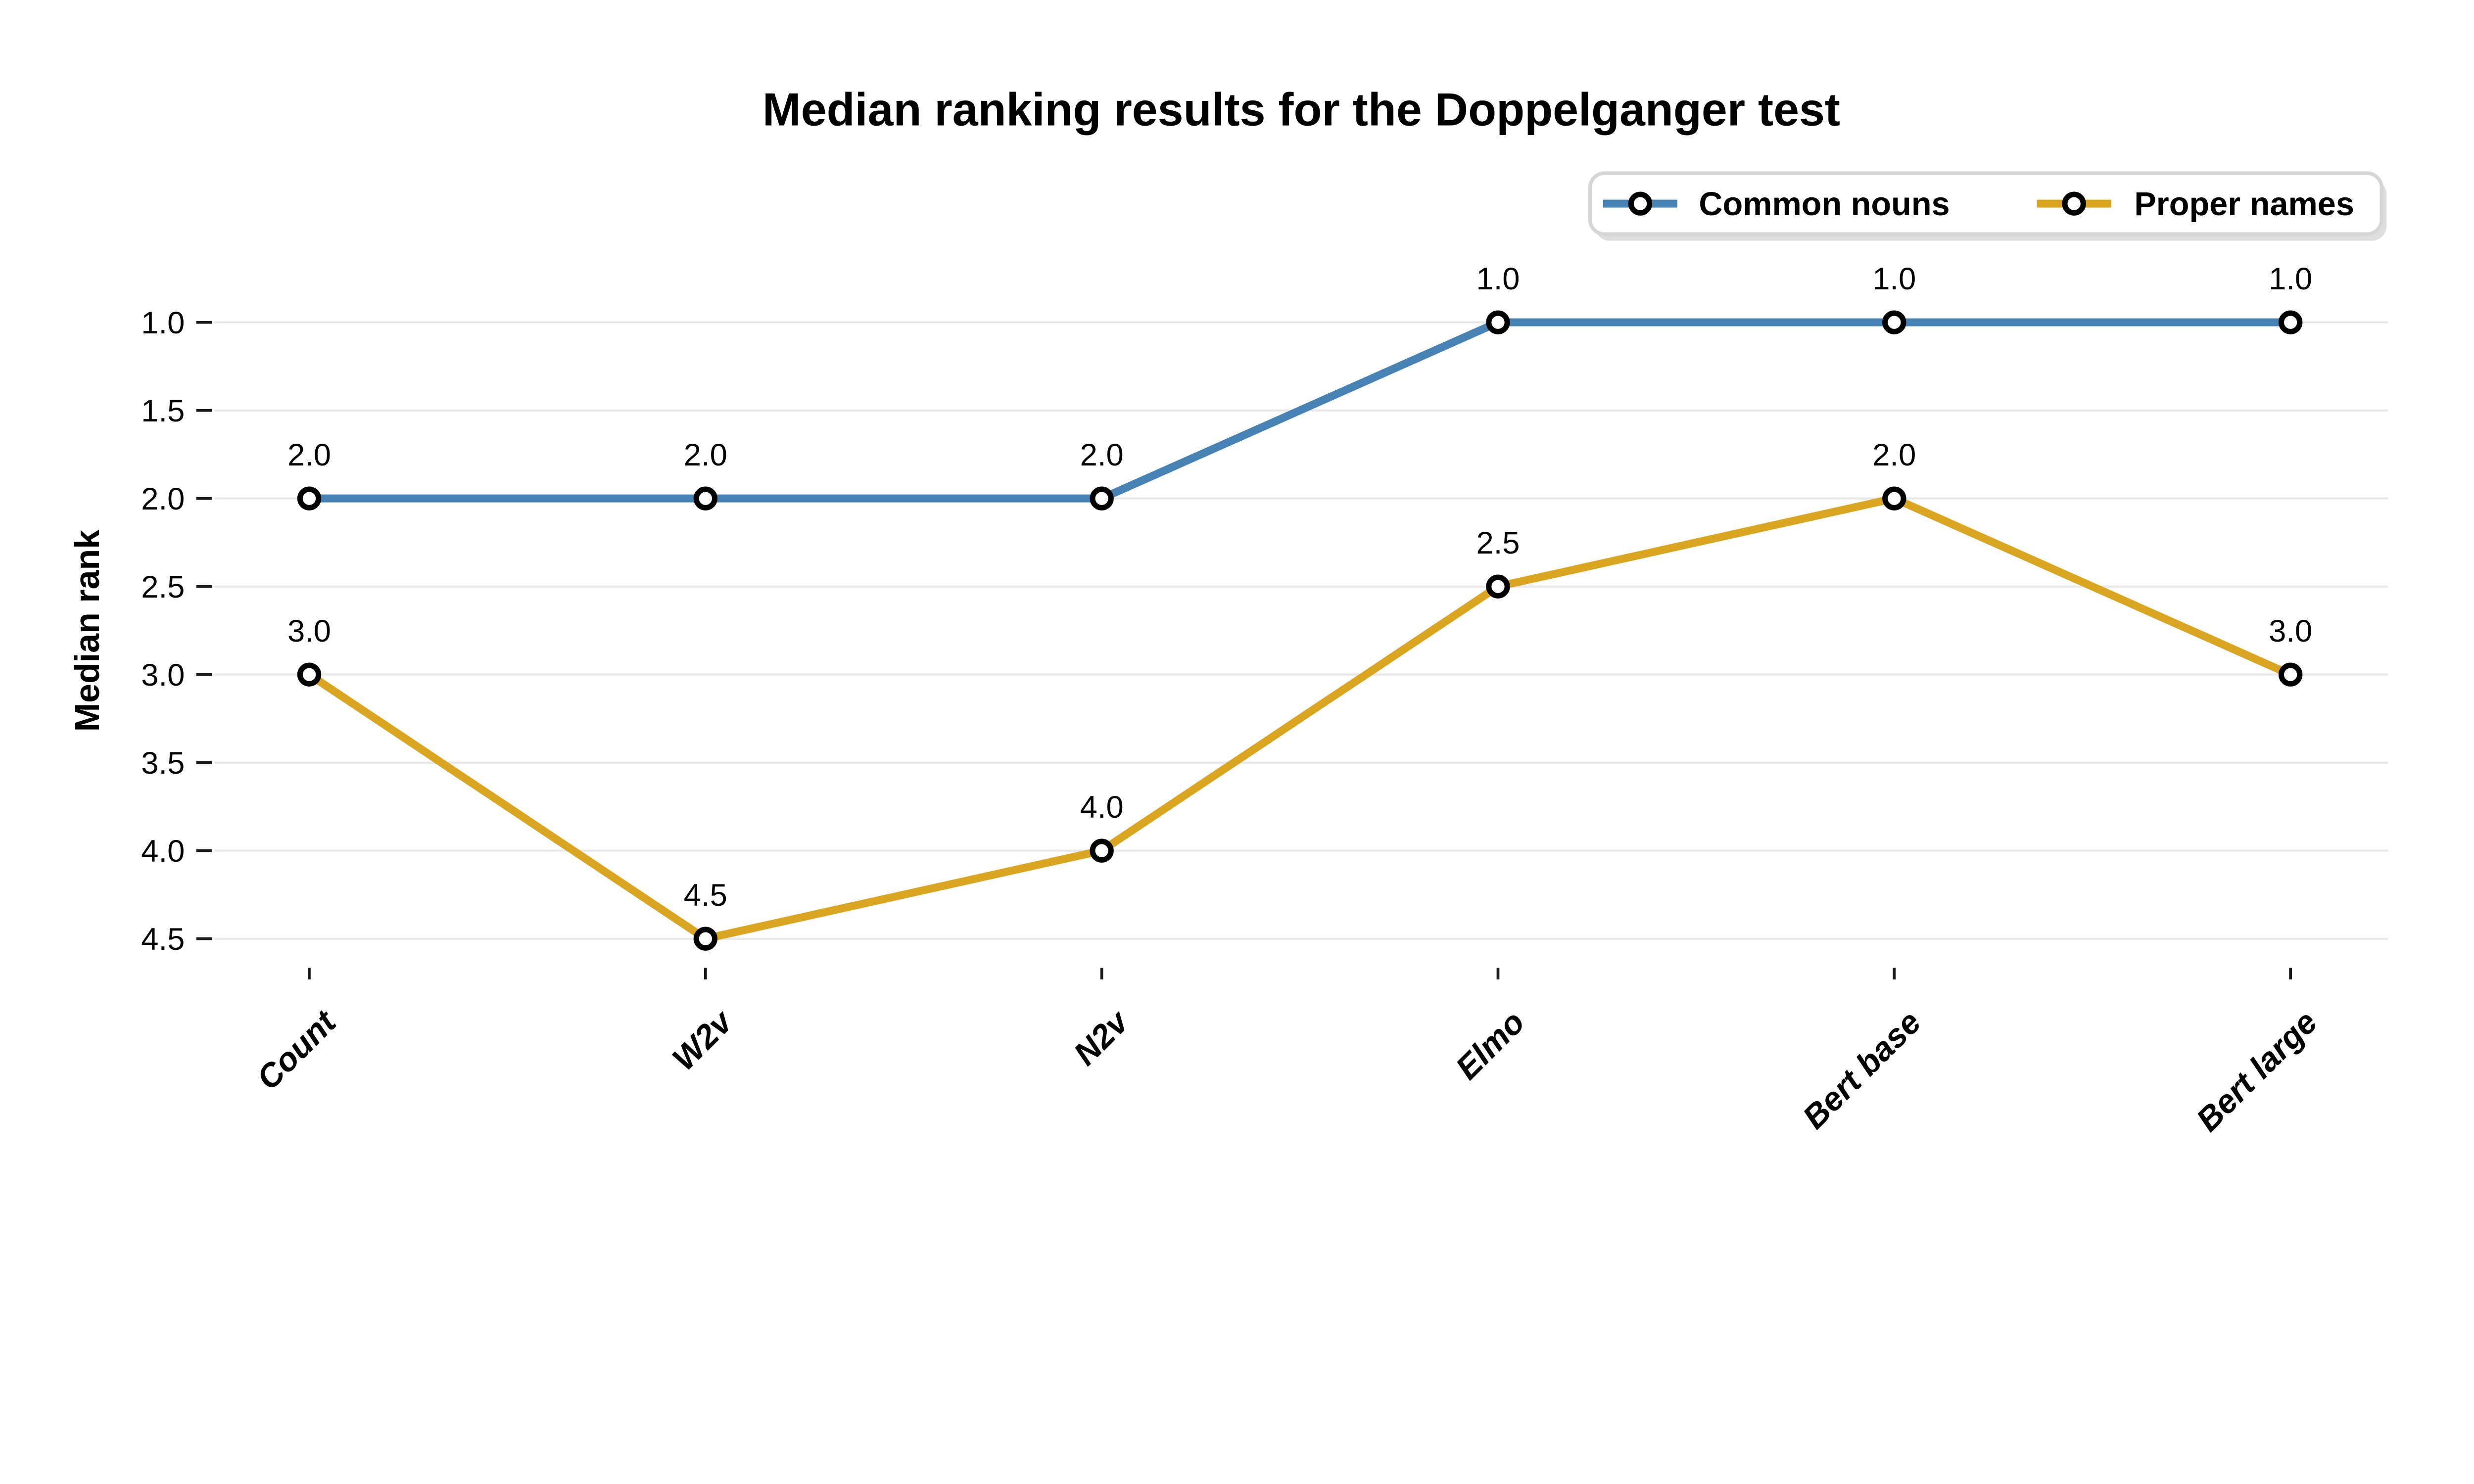 The height and width of the screenshot is (1484, 2474). I want to click on legend-label: Proper names, so click(2244, 204).